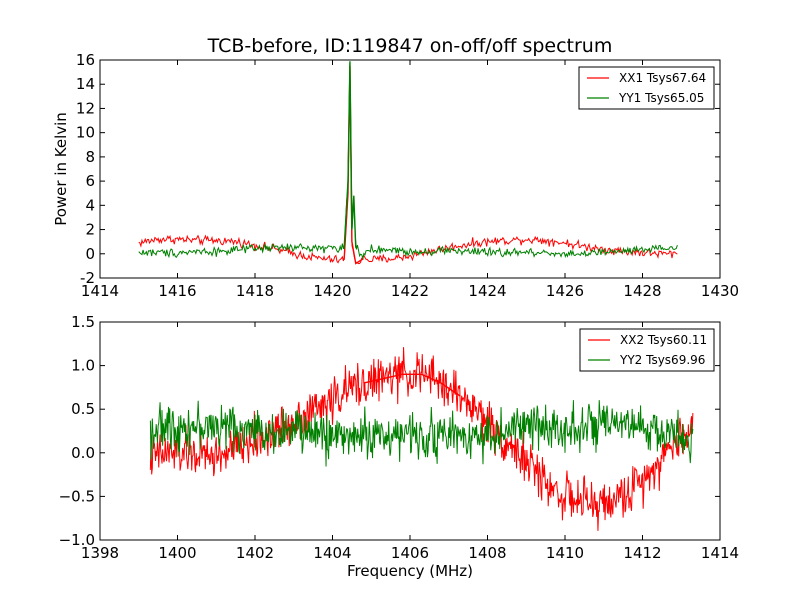 This screenshot has height=600, width=800. Describe the element at coordinates (83, 366) in the screenshot. I see `y-tick-label: 1.0` at that location.